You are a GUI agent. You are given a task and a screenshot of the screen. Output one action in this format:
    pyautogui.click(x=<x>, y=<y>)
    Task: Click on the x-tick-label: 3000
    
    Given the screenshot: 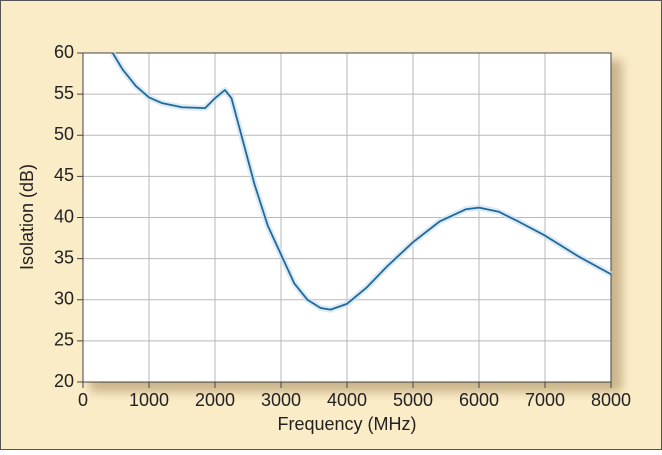 What is the action you would take?
    pyautogui.click(x=281, y=400)
    